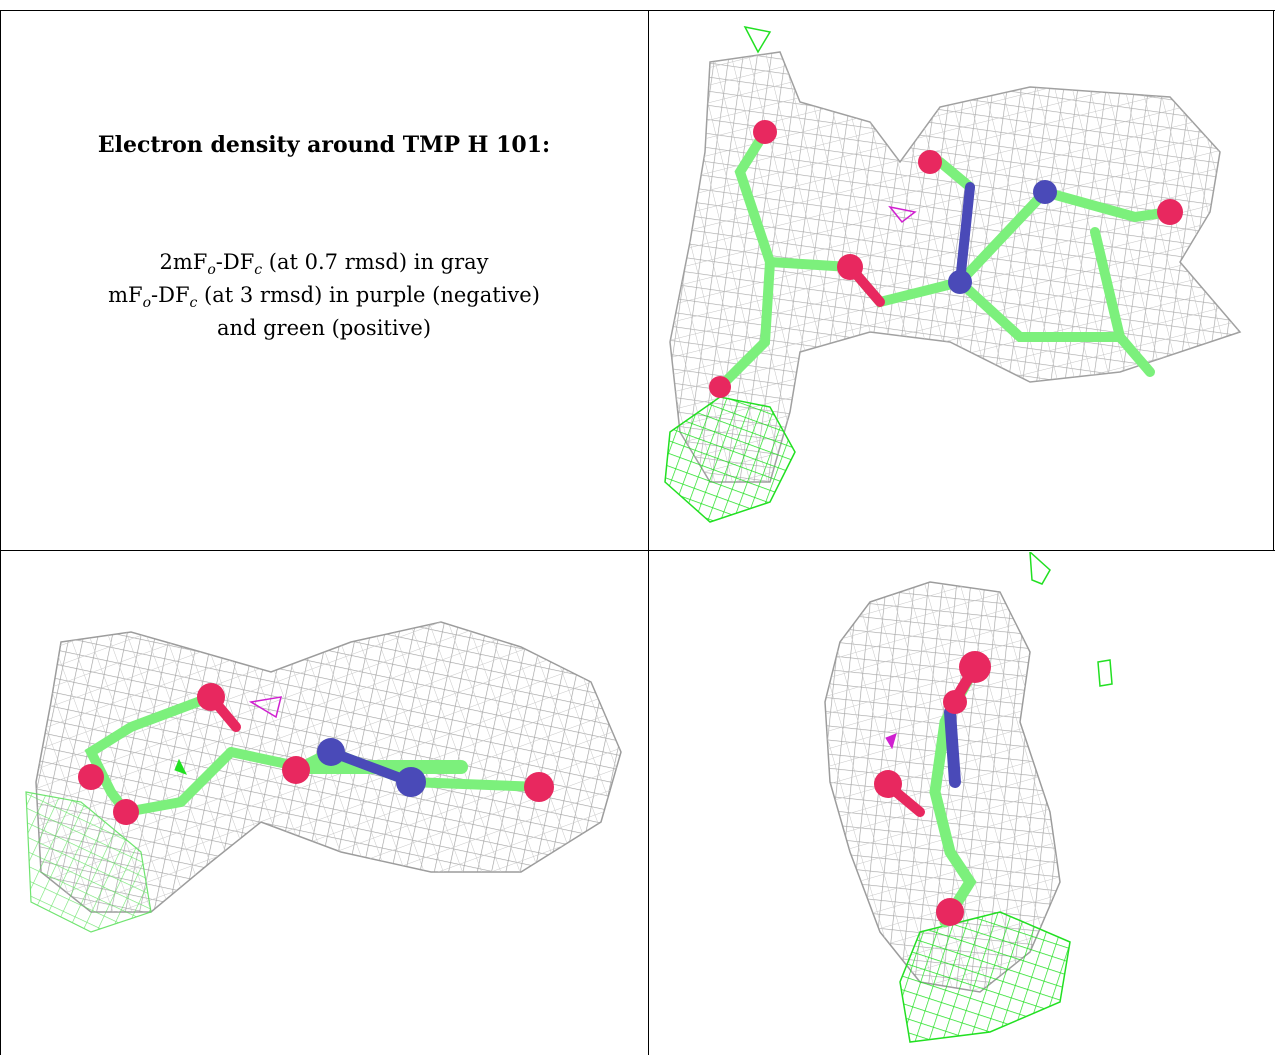  What do you see at coordinates (324, 145) in the screenshot?
I see `caption-title: Electron density around TMP H 101:` at bounding box center [324, 145].